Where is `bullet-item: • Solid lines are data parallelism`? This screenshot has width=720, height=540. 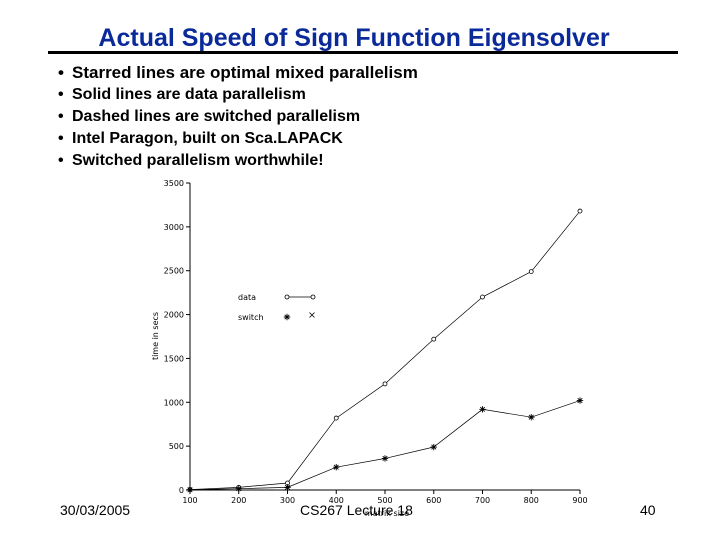 bullet-item: • Solid lines are data parallelism is located at coordinates (238, 95).